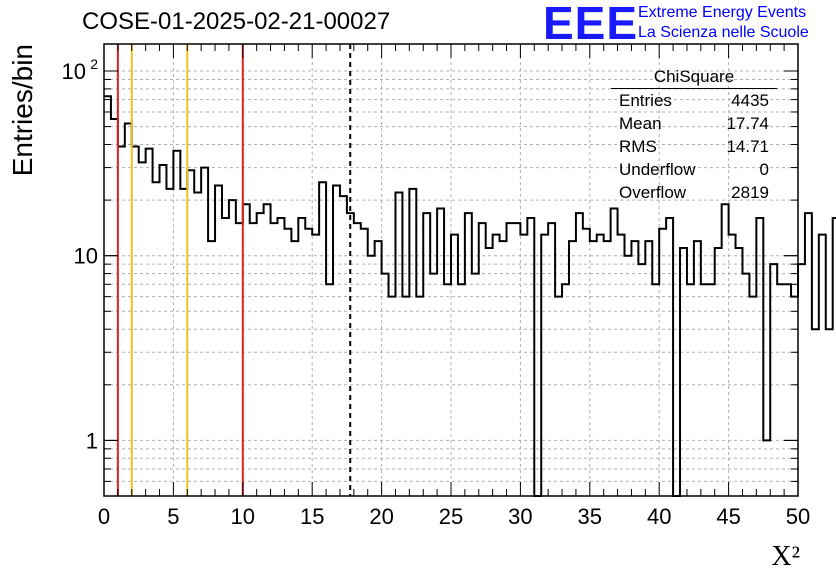 Image resolution: width=836 pixels, height=572 pixels. What do you see at coordinates (653, 192) in the screenshot?
I see `stats-label: Overflow` at bounding box center [653, 192].